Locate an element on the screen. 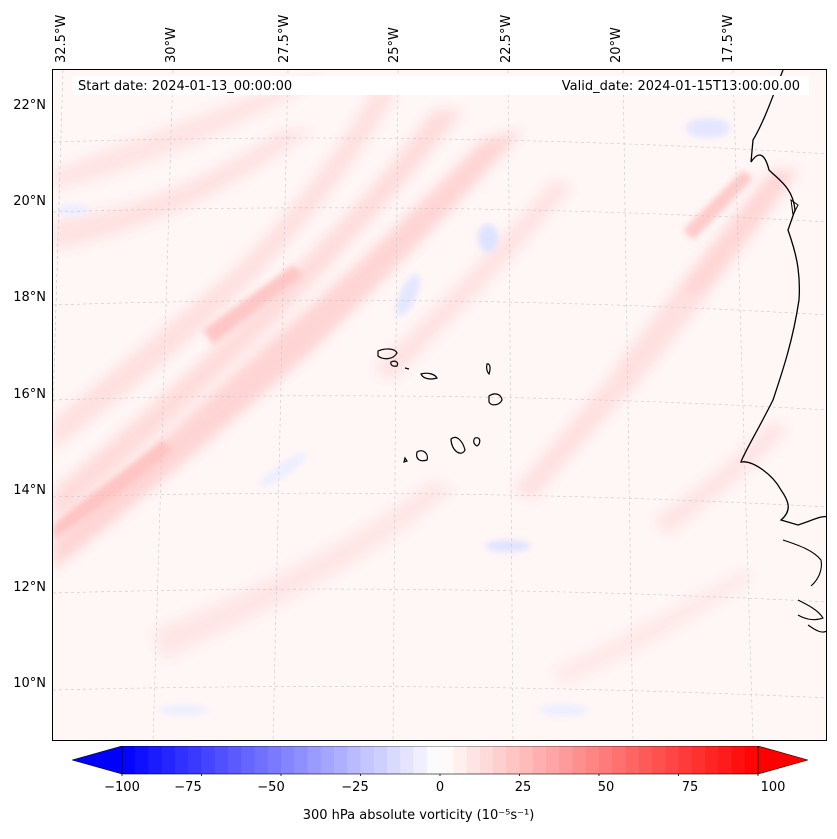 This screenshot has height=839, width=837. lat-label-10n: 10°N is located at coordinates (29, 683).